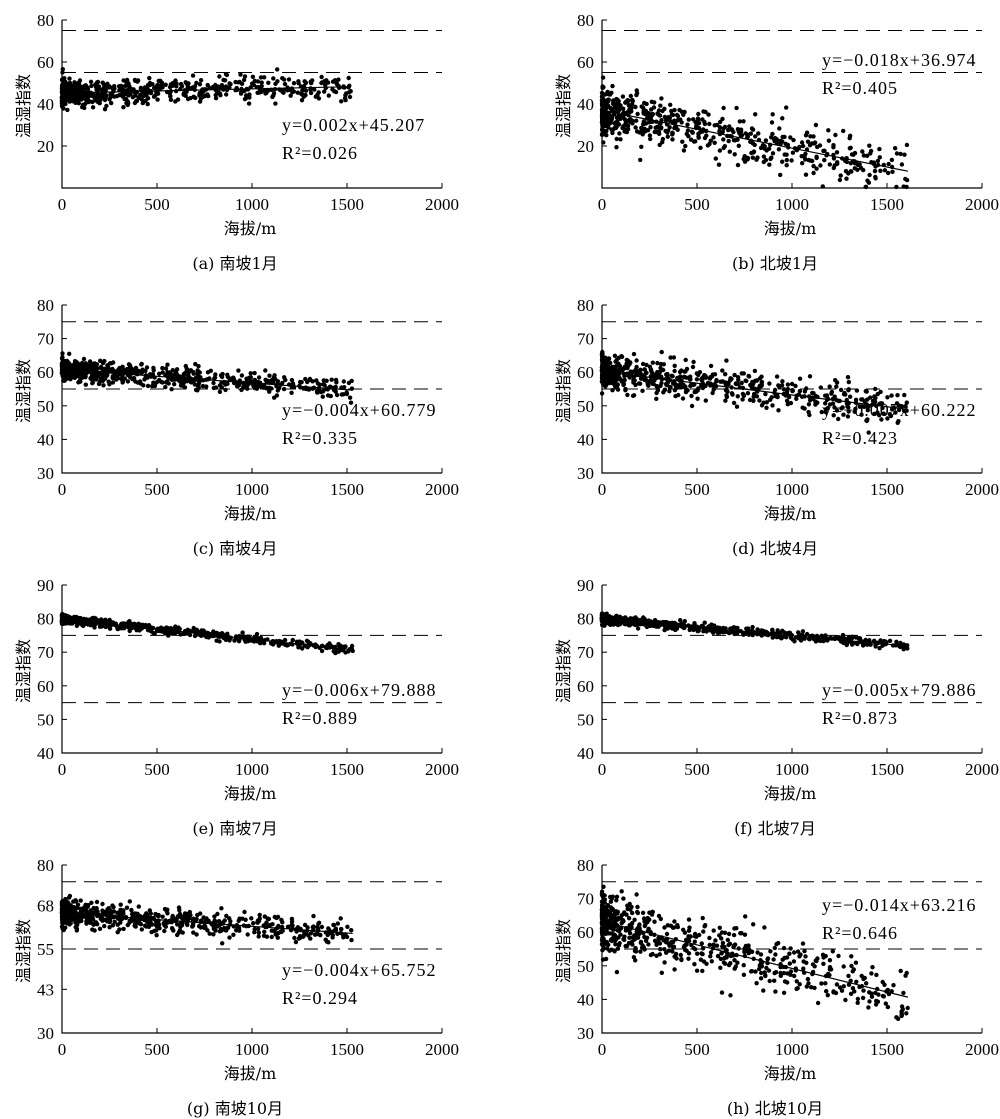 The image size is (1000, 1119). Describe the element at coordinates (899, 410) in the screenshot. I see `regression-equation: y=−0.007x+60.222` at that location.